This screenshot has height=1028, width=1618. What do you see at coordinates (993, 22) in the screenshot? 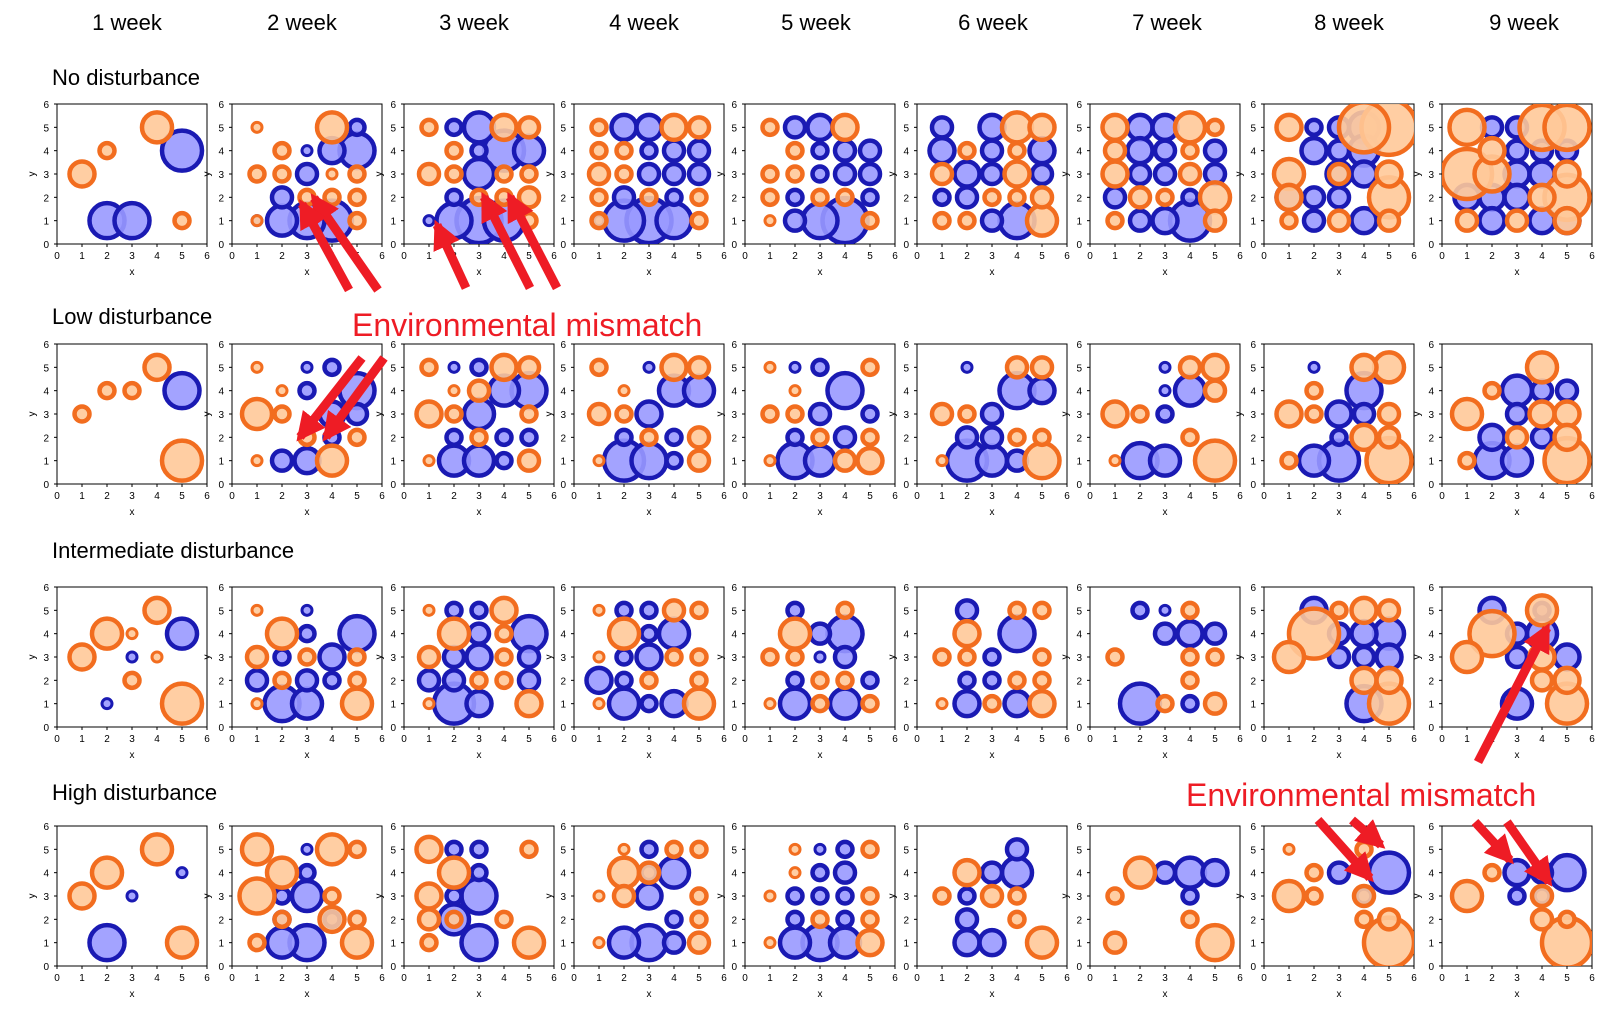
I see `week-label: 6 week` at bounding box center [993, 22].